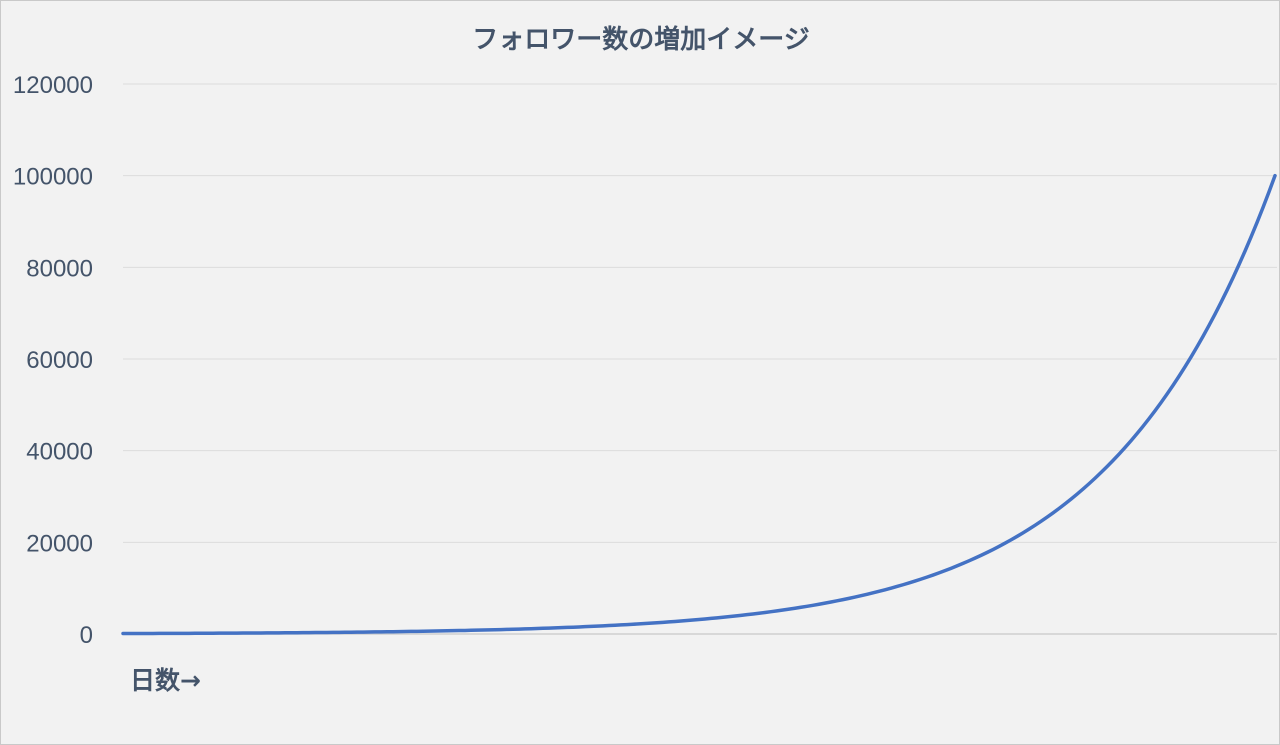 This screenshot has width=1280, height=745. What do you see at coordinates (53, 85) in the screenshot?
I see `y-tick-label: 120000` at bounding box center [53, 85].